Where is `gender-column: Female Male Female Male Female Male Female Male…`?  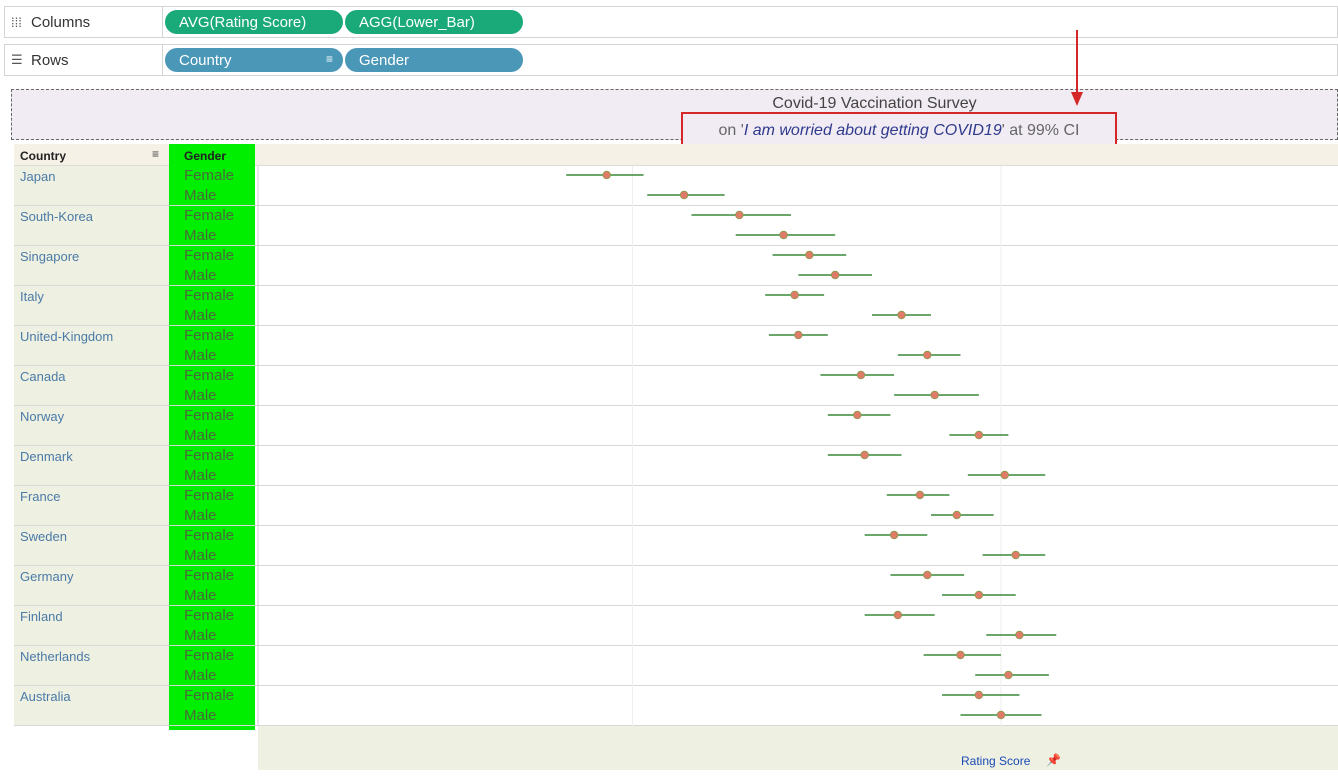
gender-column: Female Male Female Male Female Male Female Male… is located at coordinates (212, 448).